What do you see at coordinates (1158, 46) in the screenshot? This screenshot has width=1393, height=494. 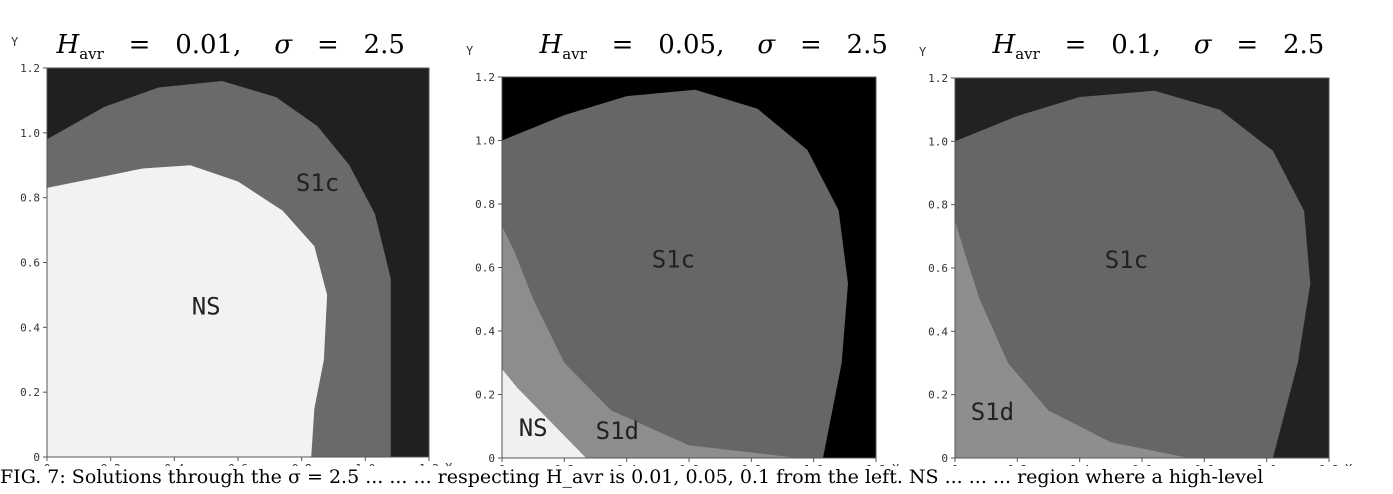 I see `panel-3-title: Havr = 0.1, σ = 2.5` at bounding box center [1158, 46].